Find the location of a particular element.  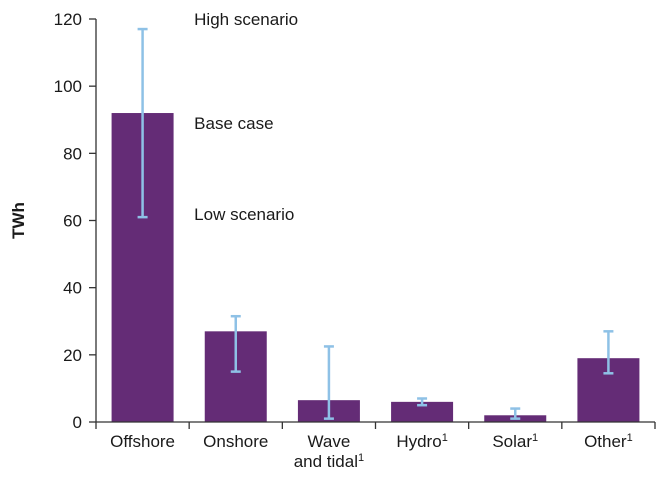

annotations: High scenario Base case Low scenario is located at coordinates (246, 117).